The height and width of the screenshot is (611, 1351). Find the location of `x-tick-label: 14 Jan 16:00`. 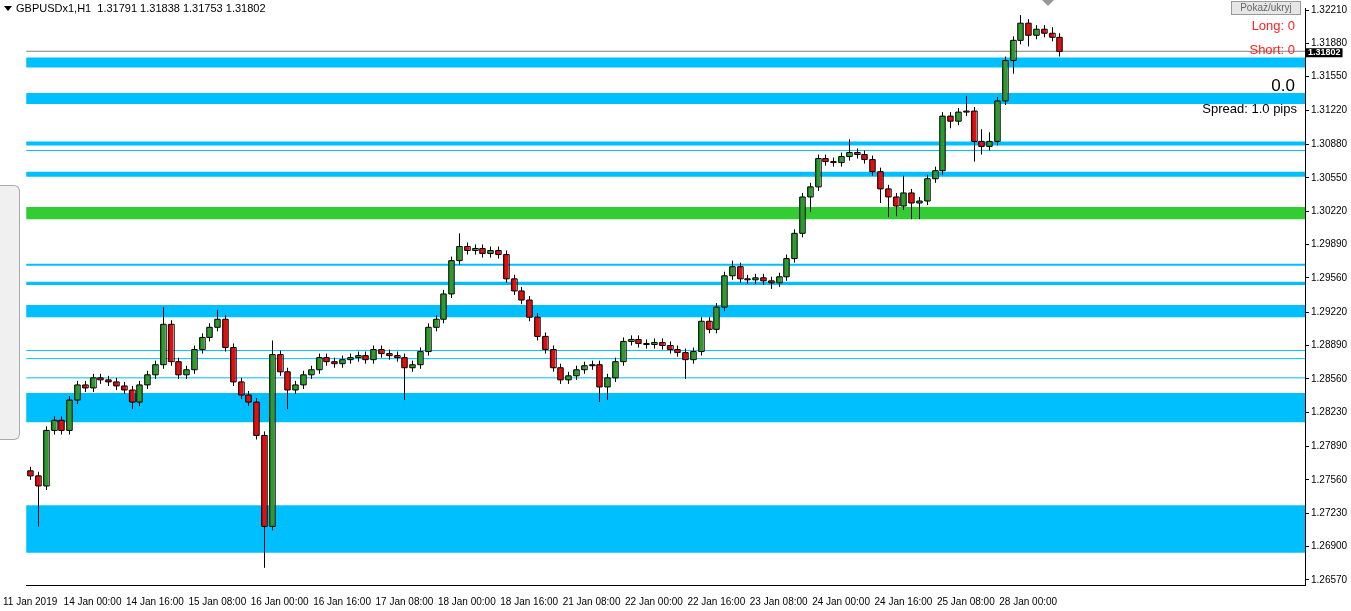

x-tick-label: 14 Jan 16:00 is located at coordinates (155, 601).